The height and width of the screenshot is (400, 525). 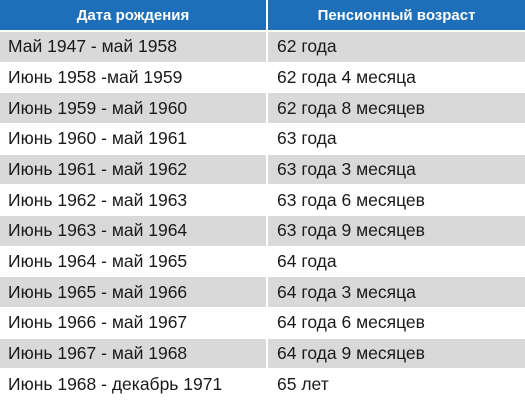 I want to click on retirement-age-cell: 63 года 6 месяцев, so click(x=395, y=200).